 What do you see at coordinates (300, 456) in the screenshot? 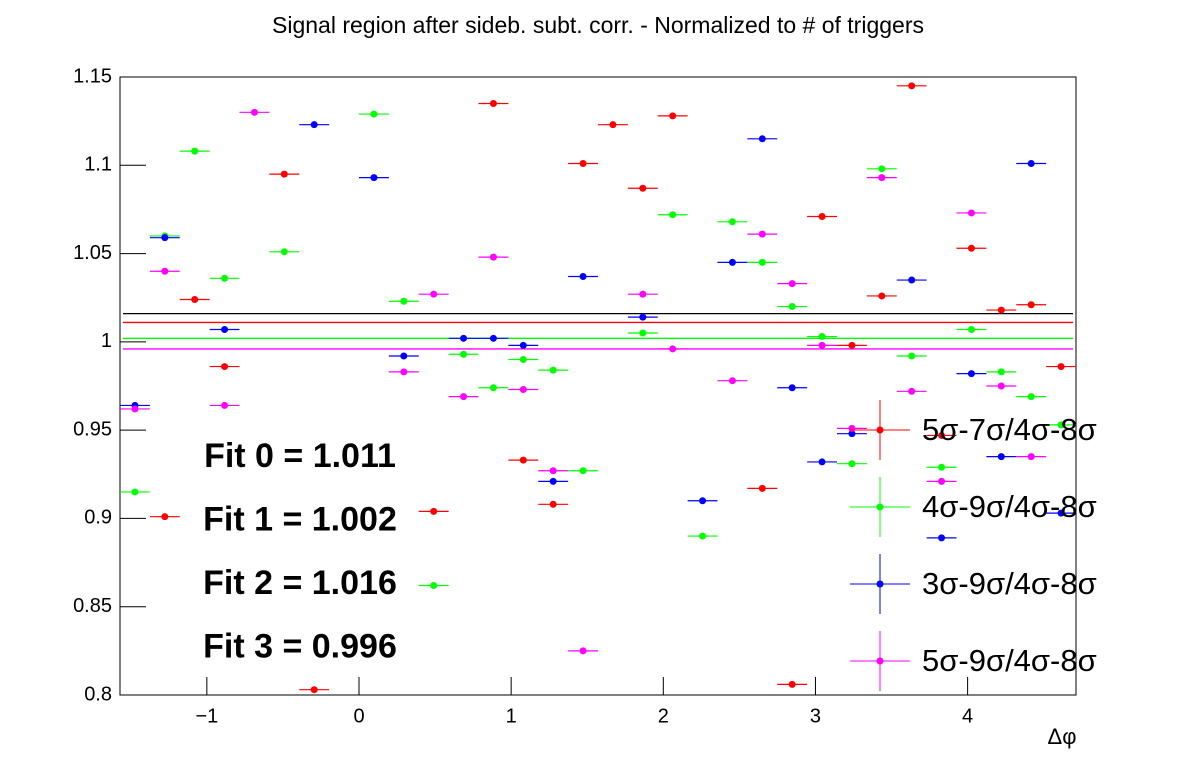
I see `fit-label: Fit 0 = 1.011` at bounding box center [300, 456].